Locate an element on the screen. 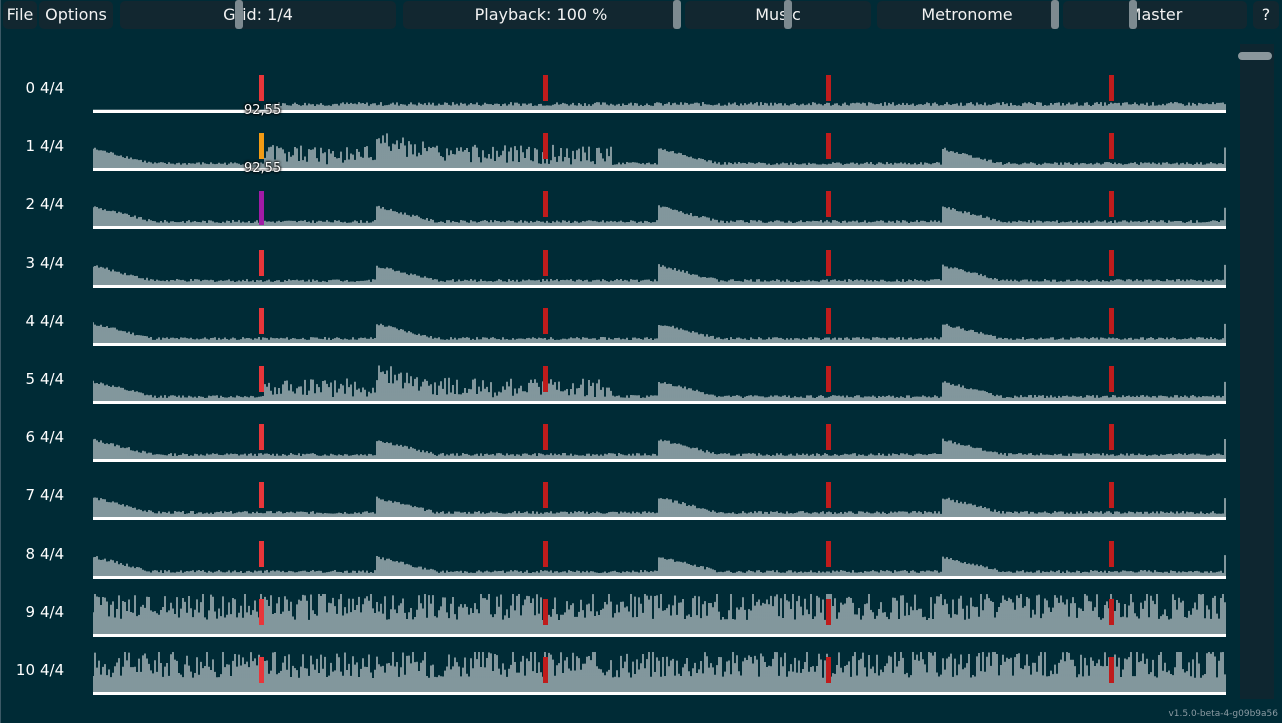 This screenshot has height=723, width=1282. playback-label: Playback: 100 % is located at coordinates (541, 14).